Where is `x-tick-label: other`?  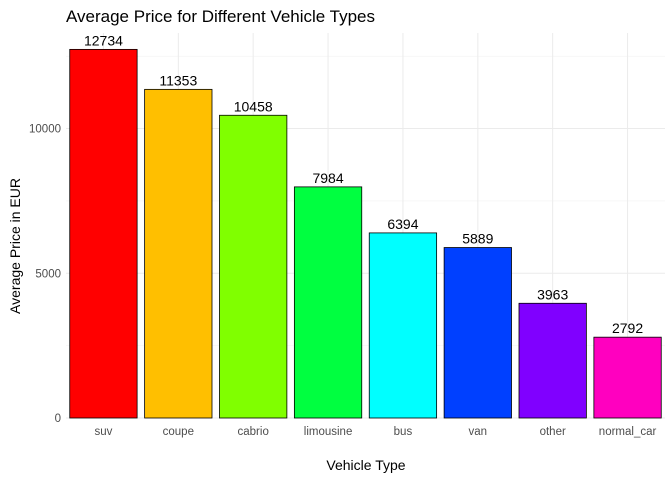 x-tick-label: other is located at coordinates (553, 432).